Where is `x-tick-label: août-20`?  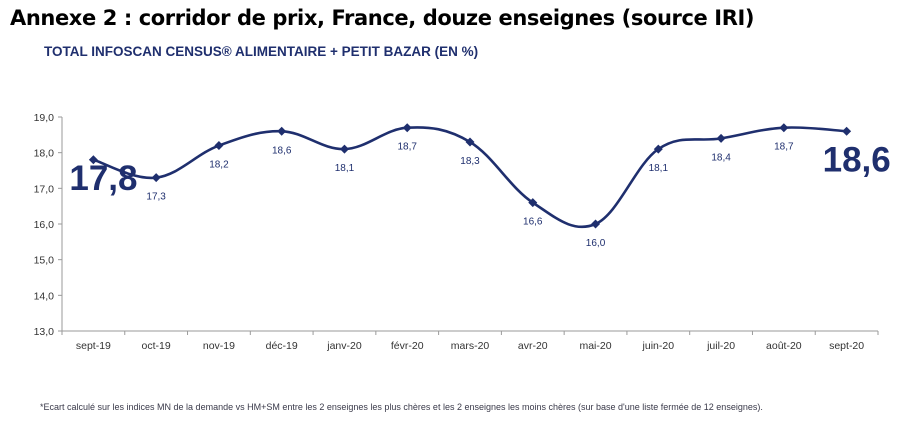 x-tick-label: août-20 is located at coordinates (784, 346).